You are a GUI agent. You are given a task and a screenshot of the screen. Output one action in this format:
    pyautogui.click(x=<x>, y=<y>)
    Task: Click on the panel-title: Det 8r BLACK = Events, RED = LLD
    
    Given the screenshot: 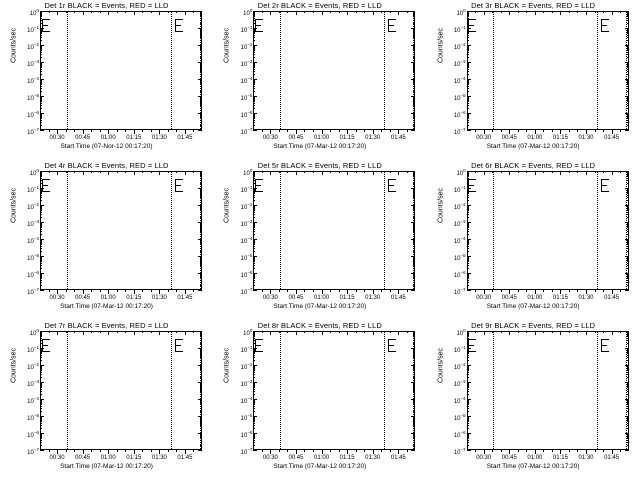 What is the action you would take?
    pyautogui.click(x=319, y=325)
    